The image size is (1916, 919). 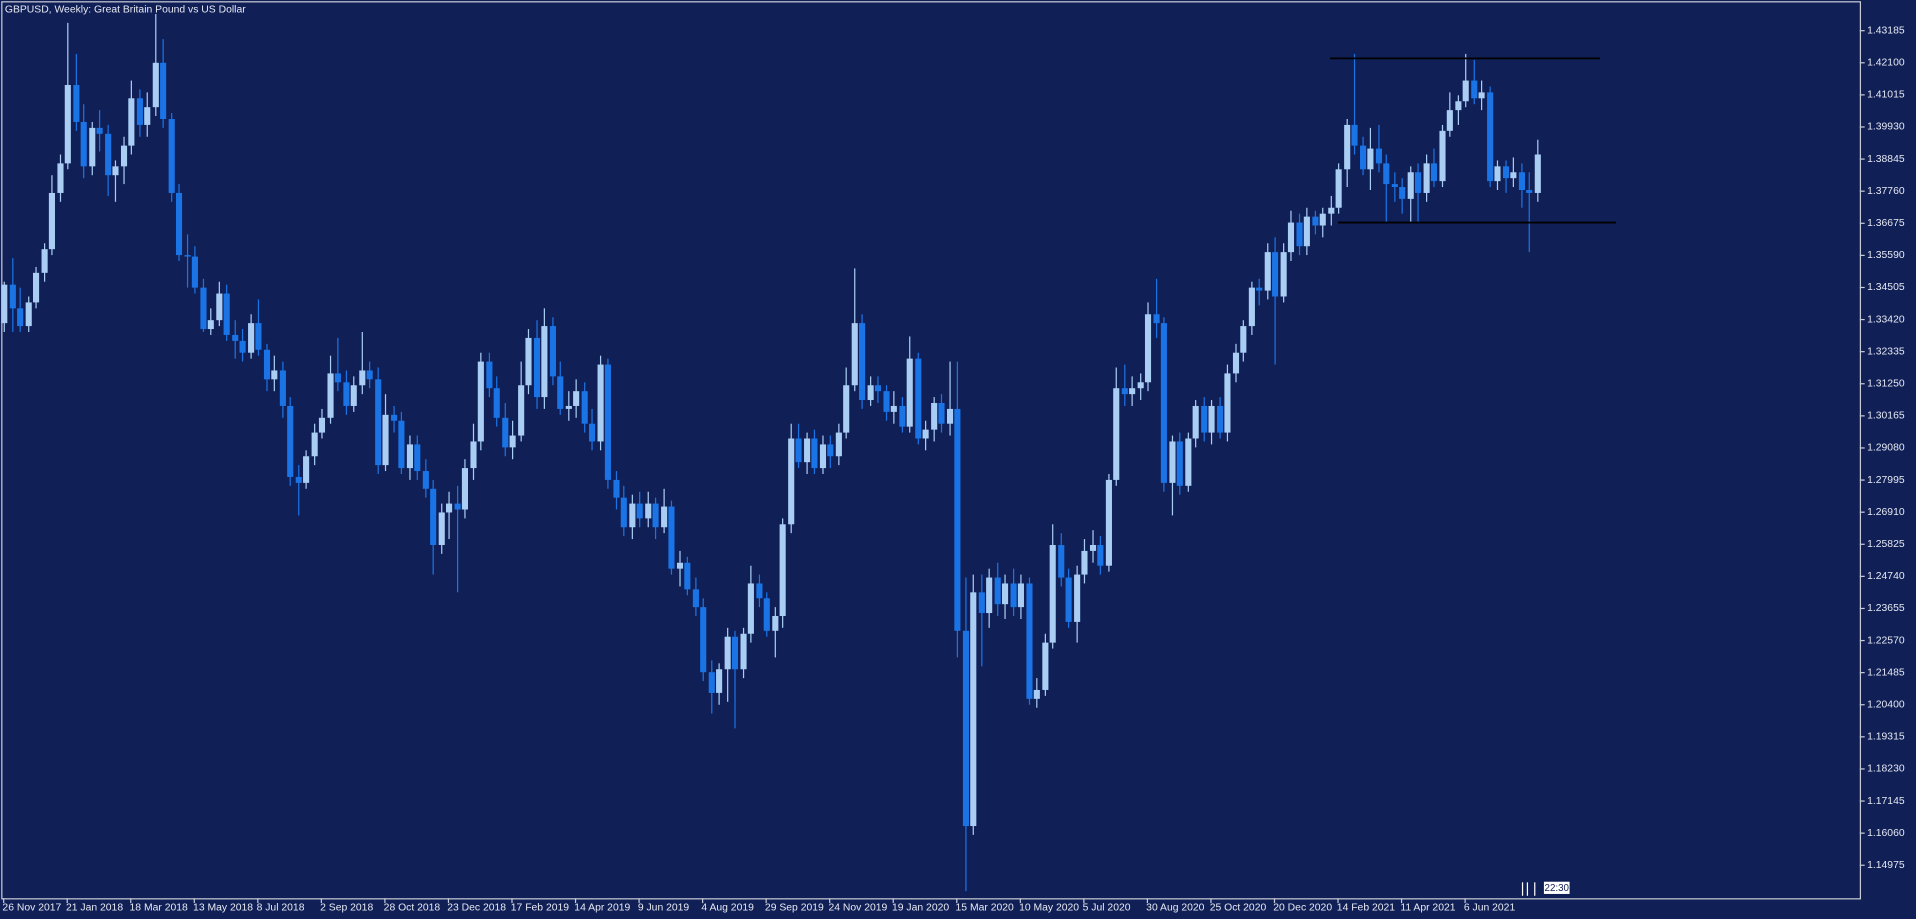 I want to click on y-tick-label: 1.33420, so click(x=1886, y=319).